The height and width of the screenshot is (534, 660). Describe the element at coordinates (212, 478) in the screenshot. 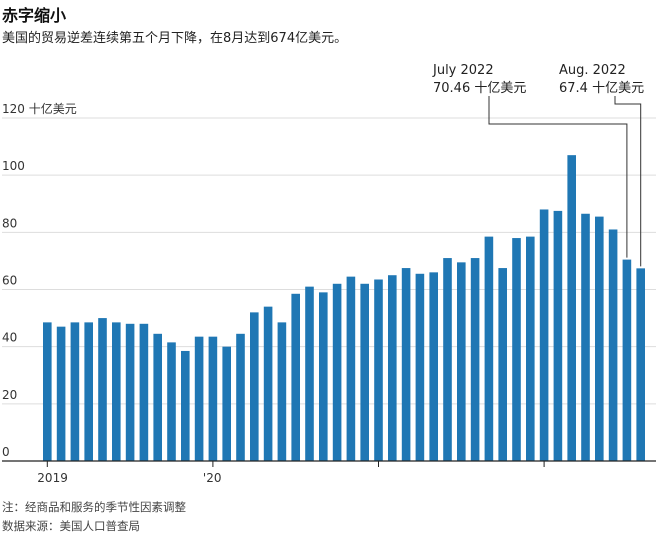

I see `x-tick-label: '20` at that location.